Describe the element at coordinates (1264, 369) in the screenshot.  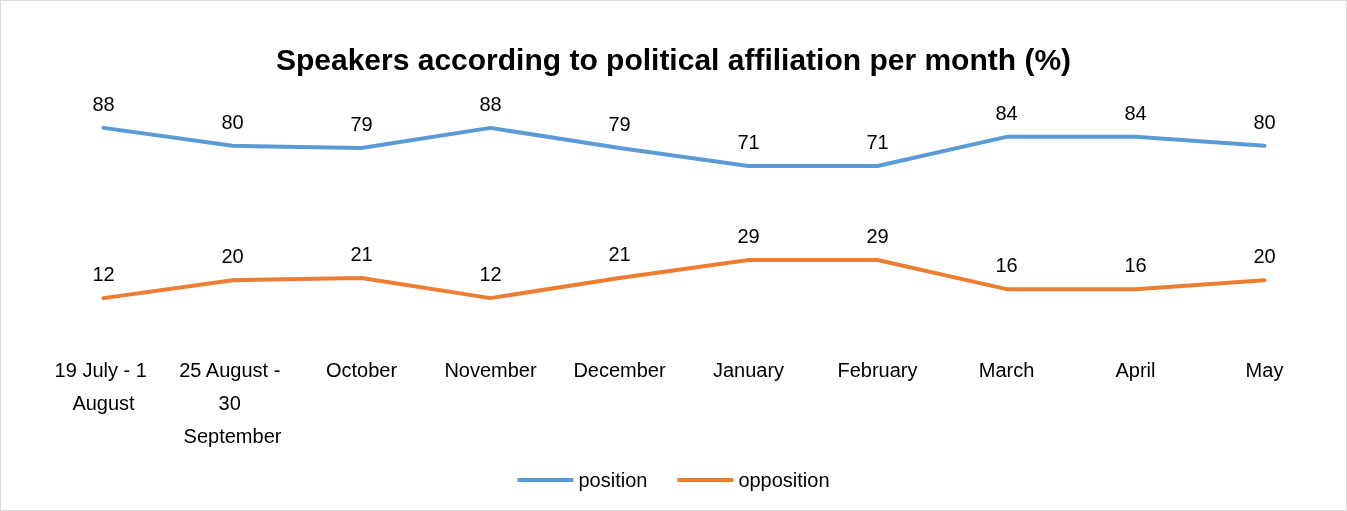
I see `x-tick-label: May` at that location.